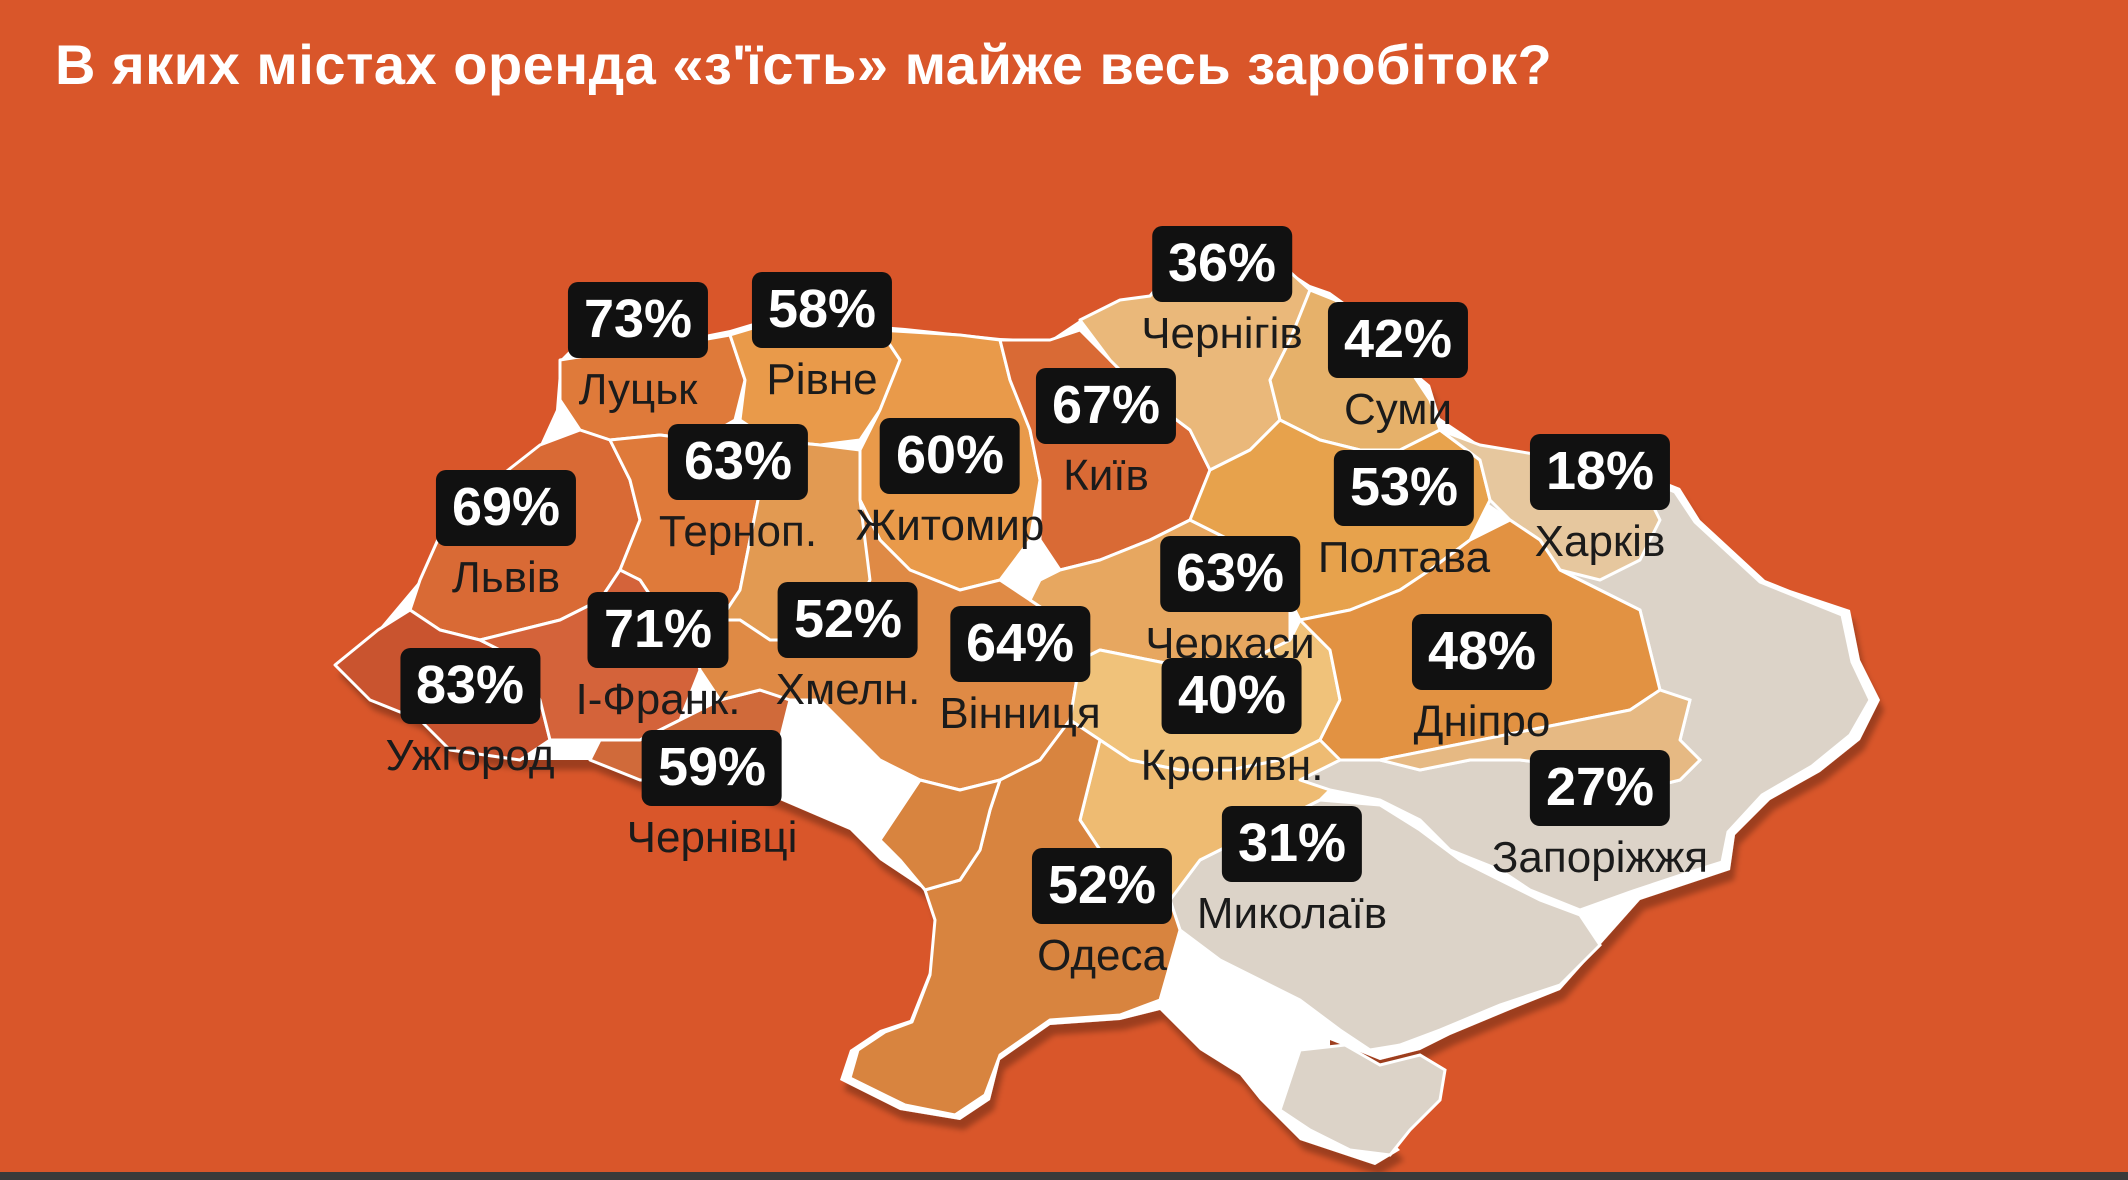  I want to click on percentage-badge: 42%, so click(1398, 340).